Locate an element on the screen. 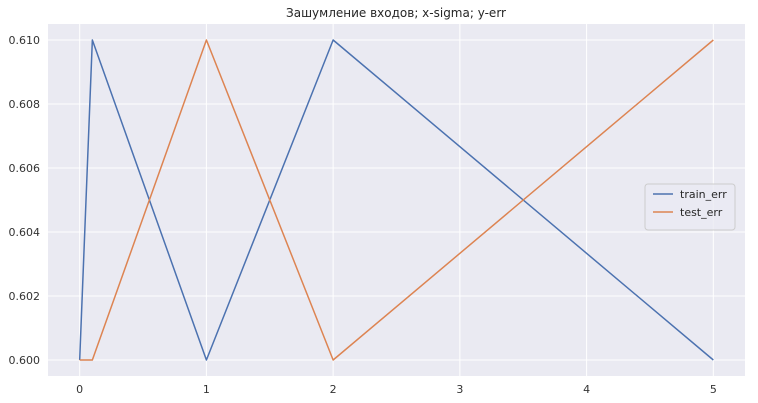 The height and width of the screenshot is (403, 758). chart-title: Зашумление входов; x-sigma; y-err is located at coordinates (396, 13).